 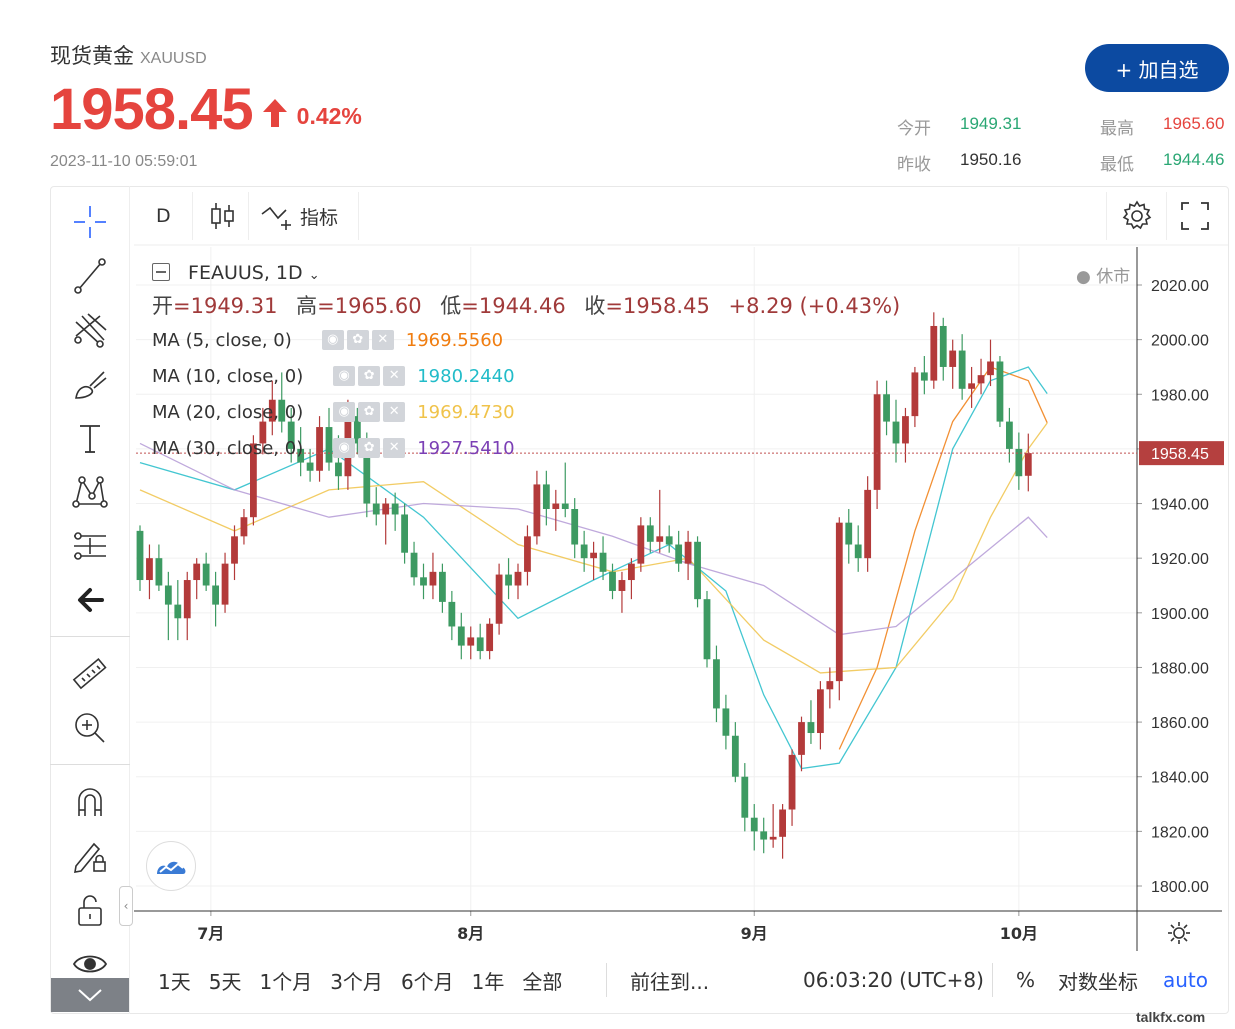 I want to click on instrument-symbol: XAUUSD, so click(x=173, y=58).